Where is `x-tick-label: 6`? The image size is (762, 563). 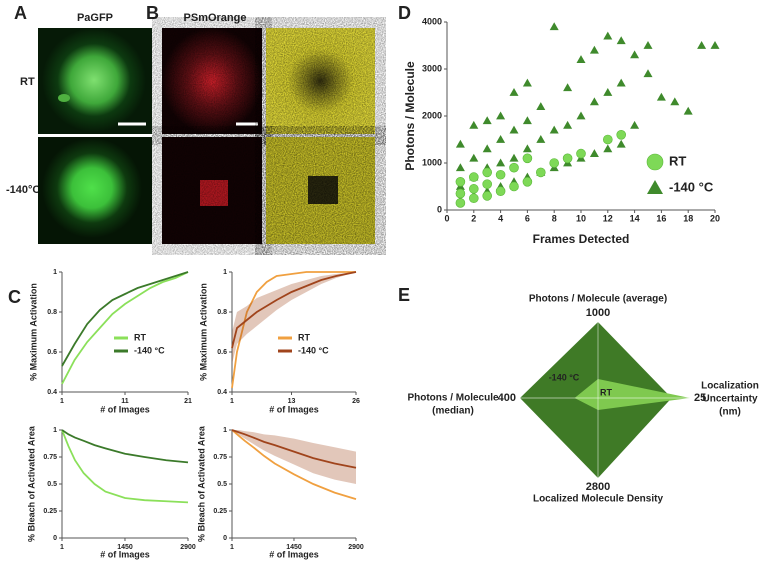
x-tick-label: 6 is located at coordinates (527, 218).